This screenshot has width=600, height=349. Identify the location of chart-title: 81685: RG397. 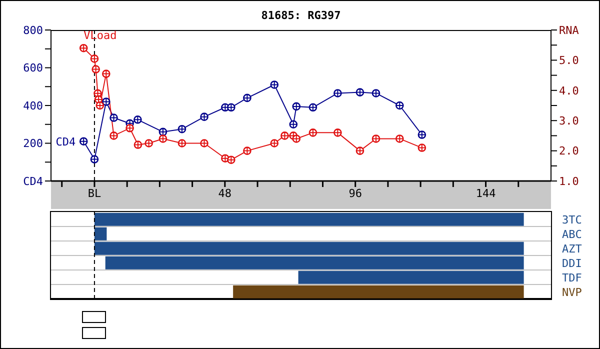
(301, 15).